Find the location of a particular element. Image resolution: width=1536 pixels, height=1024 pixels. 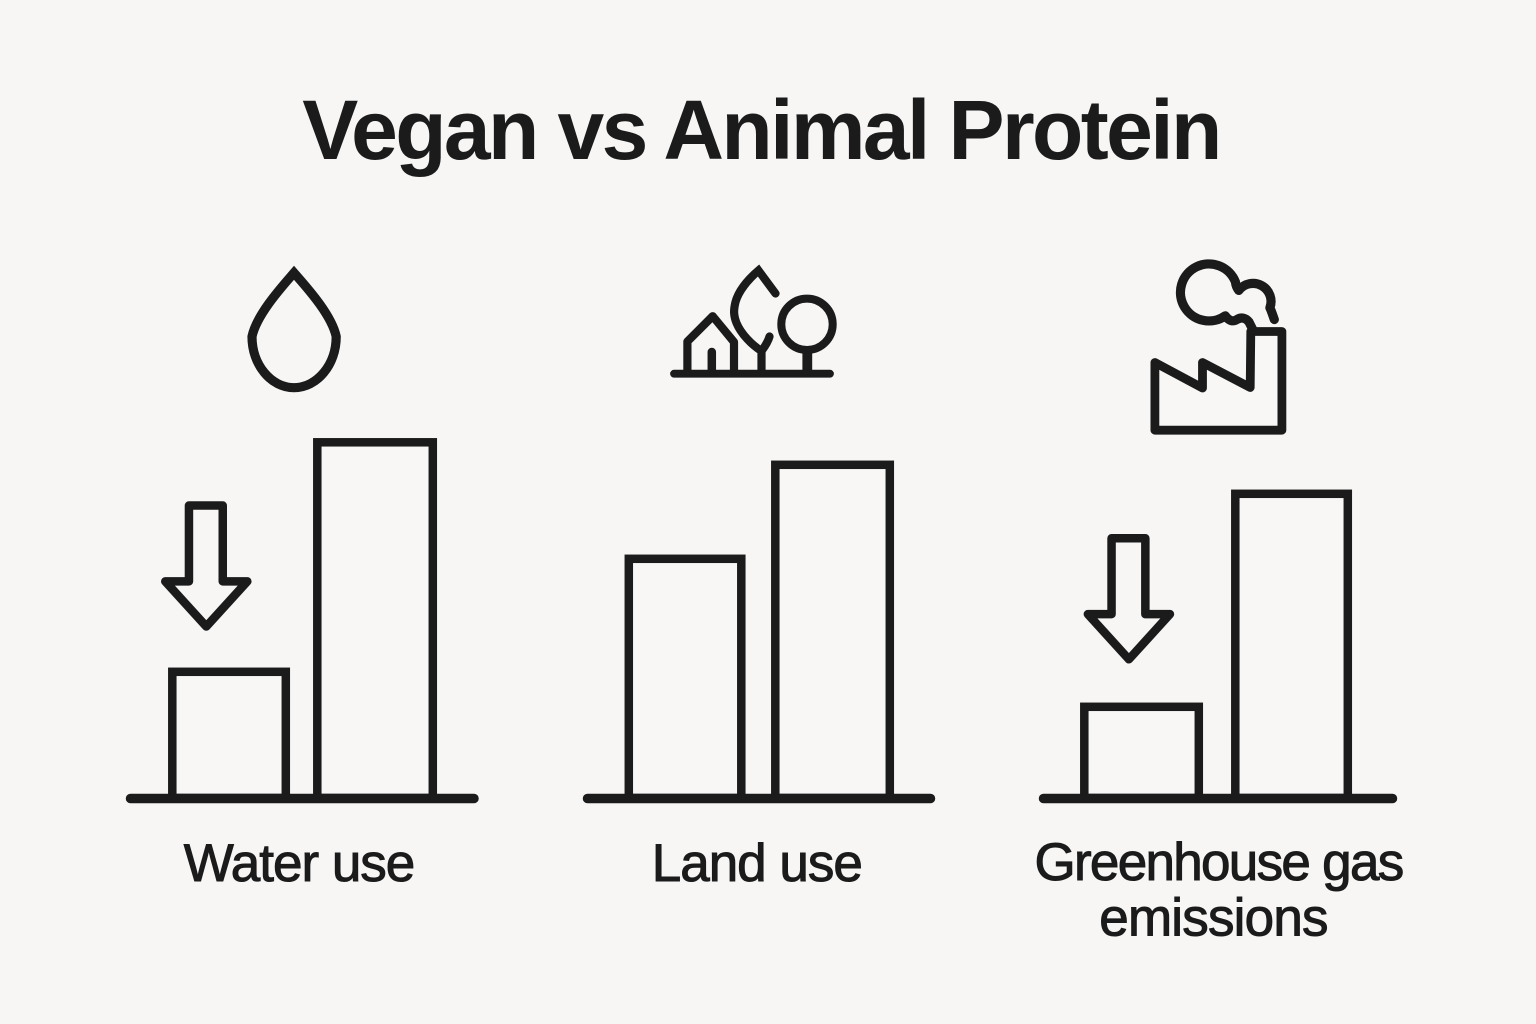

svg-text: Land use is located at coordinates (757, 863).